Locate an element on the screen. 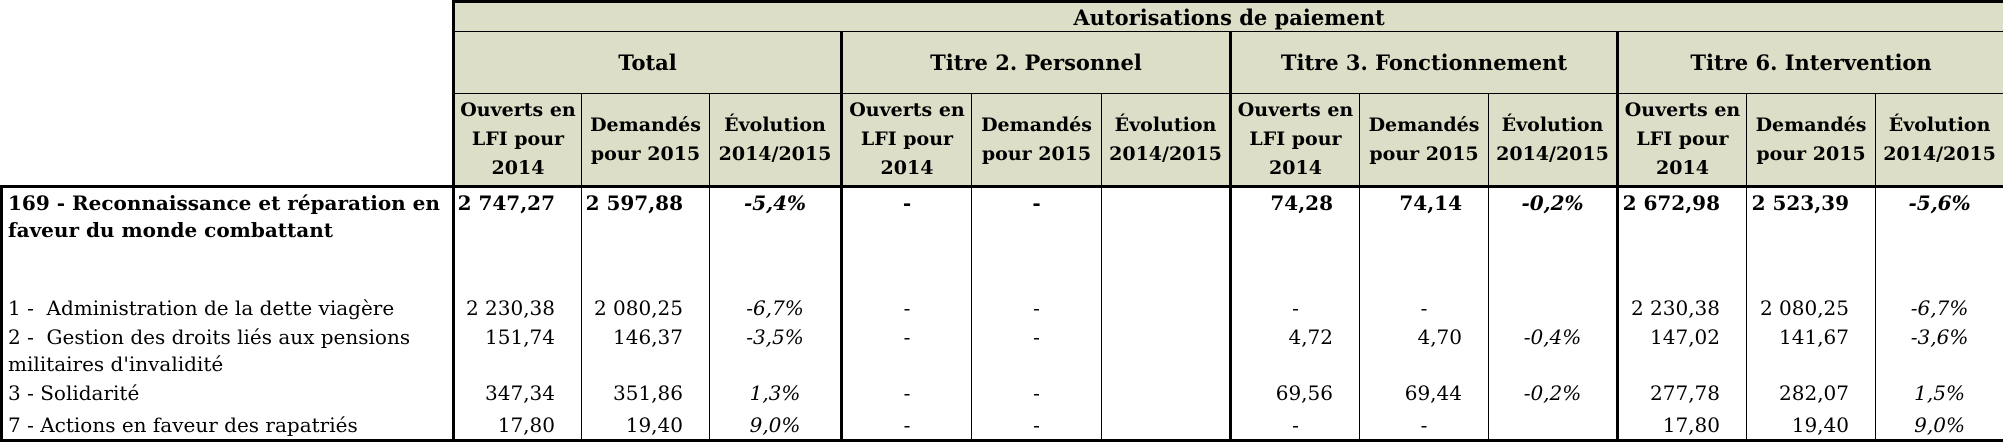 The image size is (2003, 448). data-cell: -3,5% is located at coordinates (775, 349).